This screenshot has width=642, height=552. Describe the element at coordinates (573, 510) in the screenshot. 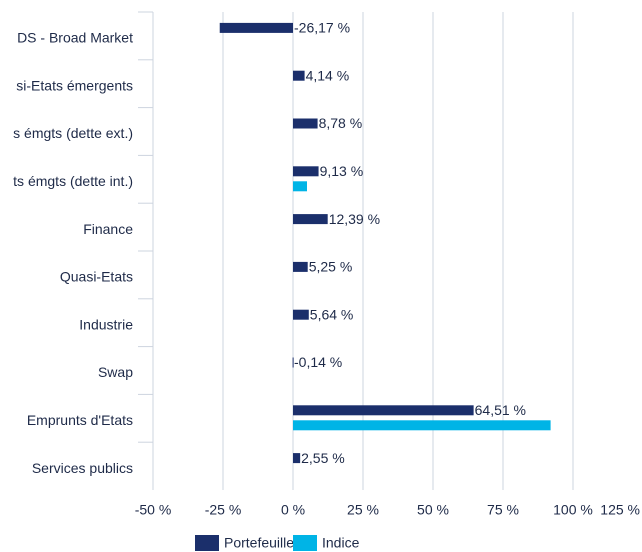

I see `x-tick-label: 100 %` at that location.